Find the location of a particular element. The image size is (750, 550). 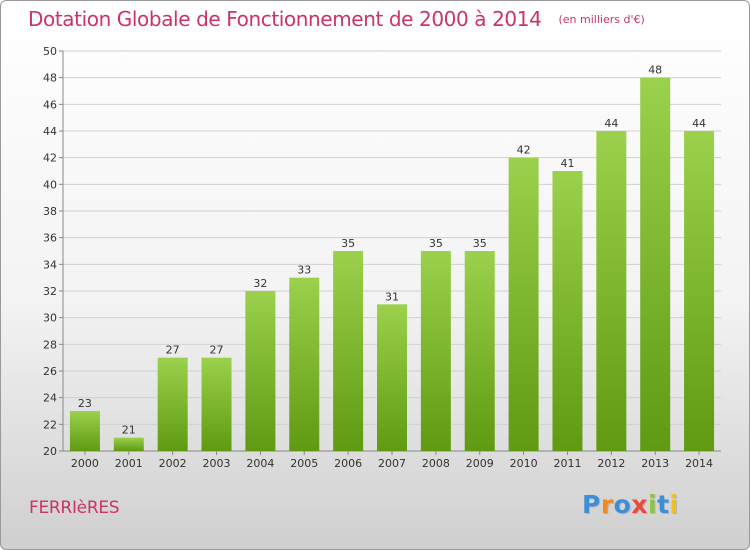

x-tick-label: 2010 is located at coordinates (524, 463).